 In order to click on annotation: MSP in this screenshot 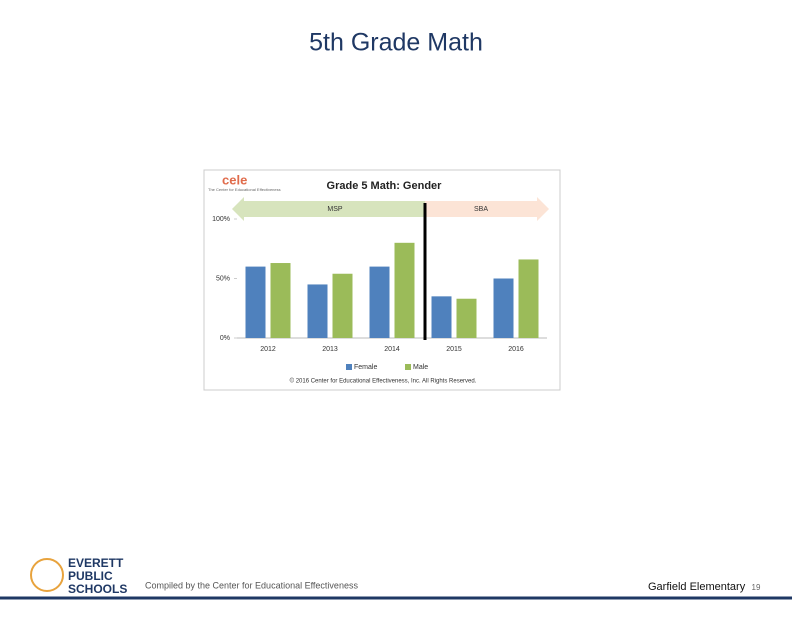, I will do `click(335, 209)`.